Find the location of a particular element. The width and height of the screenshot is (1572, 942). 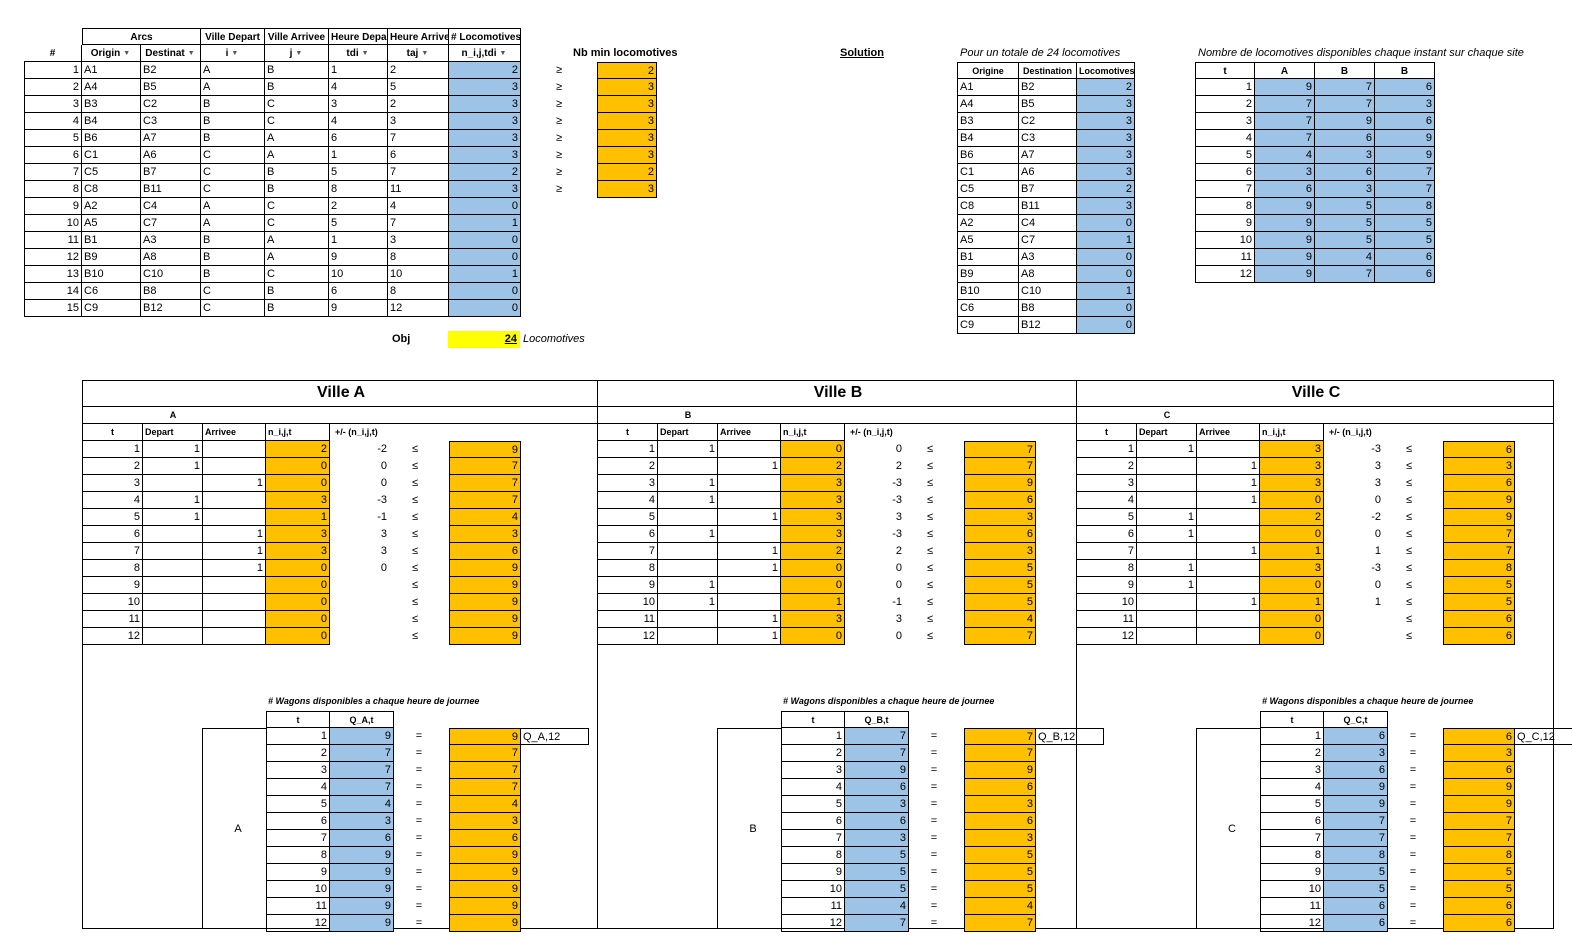

availability-b: 9 is located at coordinates (1345, 121).